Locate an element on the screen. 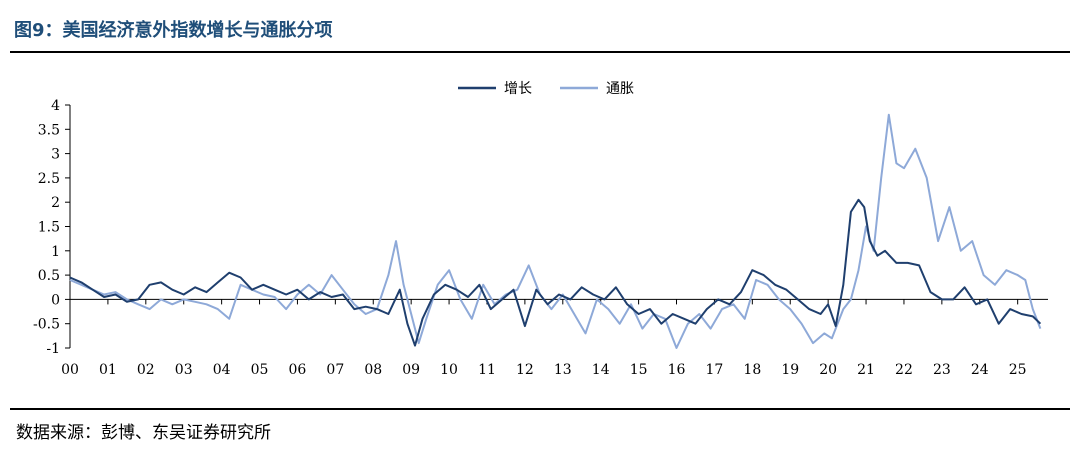 Image resolution: width=1080 pixels, height=455 pixels. legend-label: 通胀 is located at coordinates (620, 89).